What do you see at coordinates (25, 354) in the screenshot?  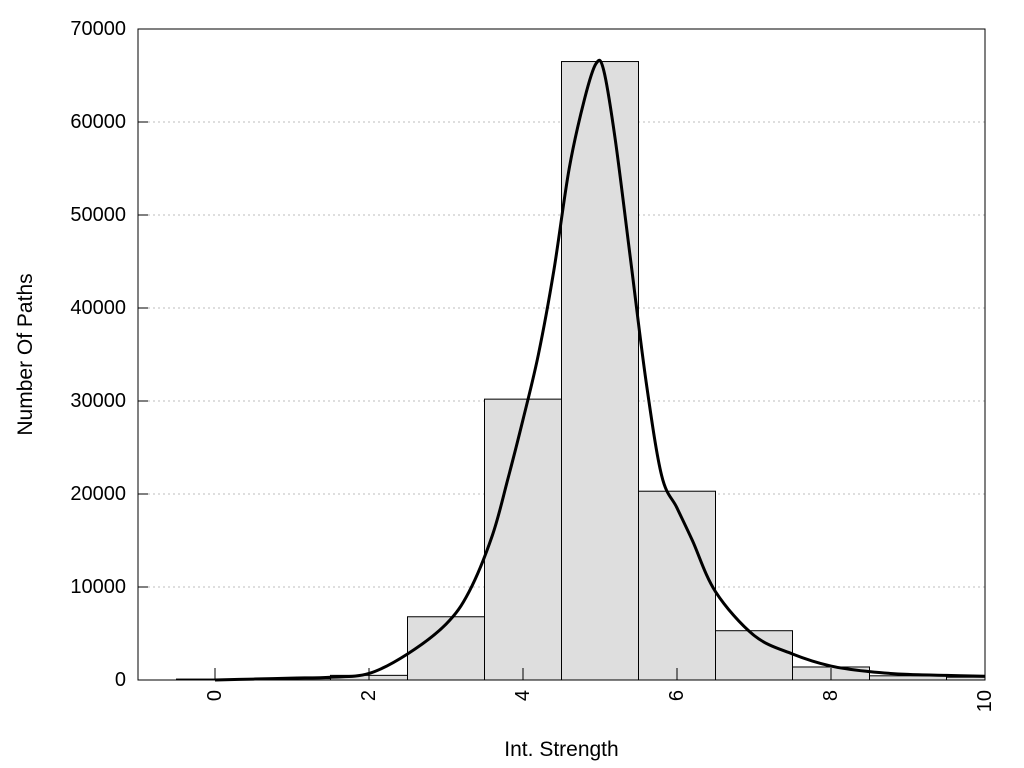 I see `y-axis-title: Number Of Paths` at bounding box center [25, 354].